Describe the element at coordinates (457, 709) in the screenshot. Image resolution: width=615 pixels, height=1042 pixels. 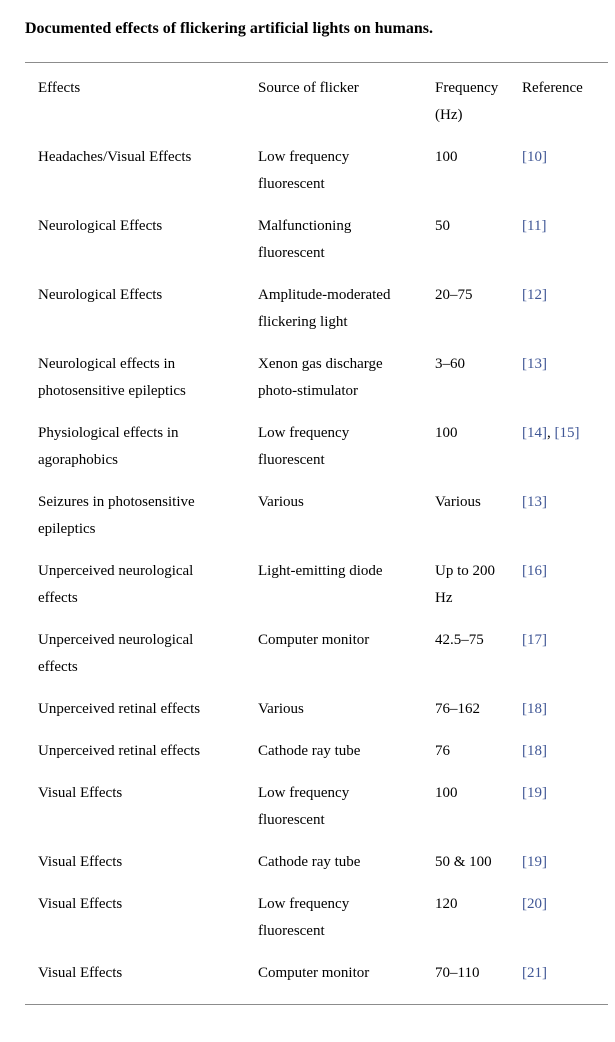
I see `frequency-cell: 76–162` at that location.